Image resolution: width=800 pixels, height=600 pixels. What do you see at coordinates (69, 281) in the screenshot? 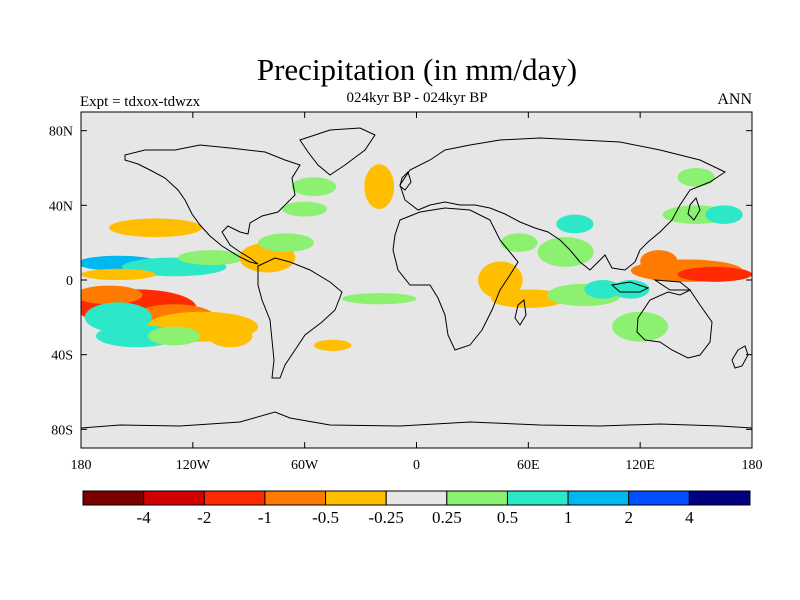
I see `y-tick-label-2: 0` at bounding box center [69, 281].